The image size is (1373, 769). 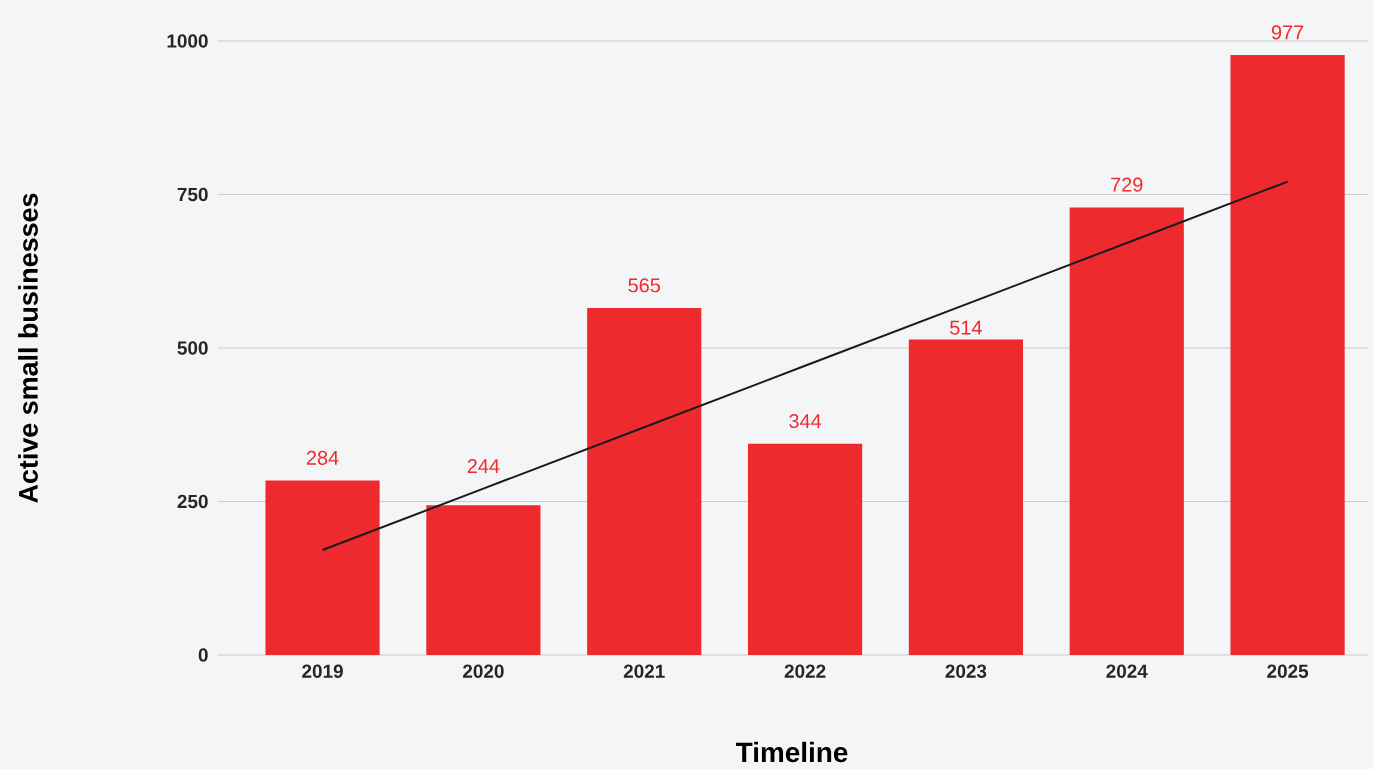 What do you see at coordinates (805, 421) in the screenshot?
I see `data-label: 344` at bounding box center [805, 421].